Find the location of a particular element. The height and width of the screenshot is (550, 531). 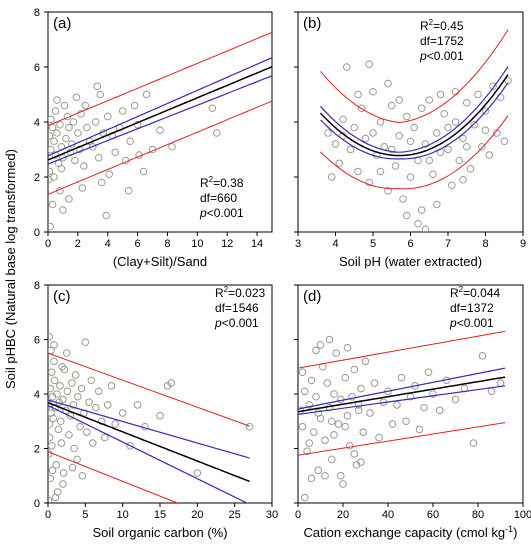

panel-a-y-tick-label: 6 is located at coordinates (37, 68).